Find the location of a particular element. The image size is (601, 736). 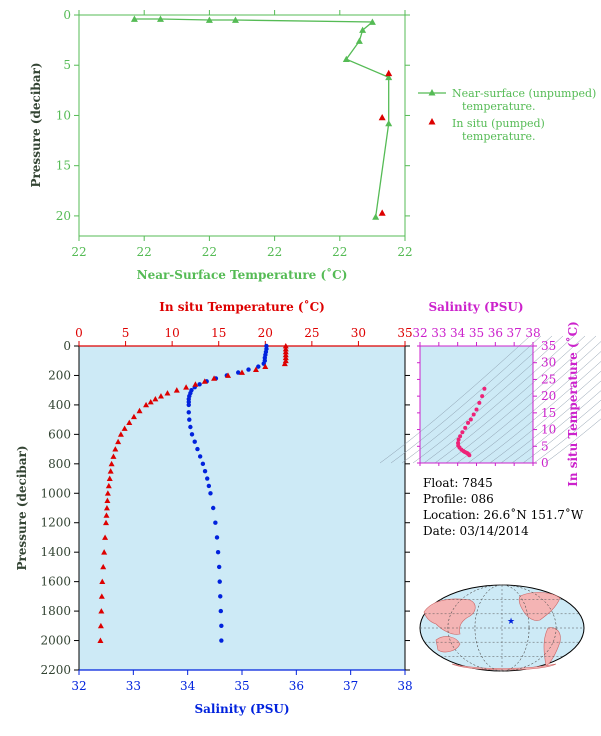

map-longitude is located at coordinates (502, 628).